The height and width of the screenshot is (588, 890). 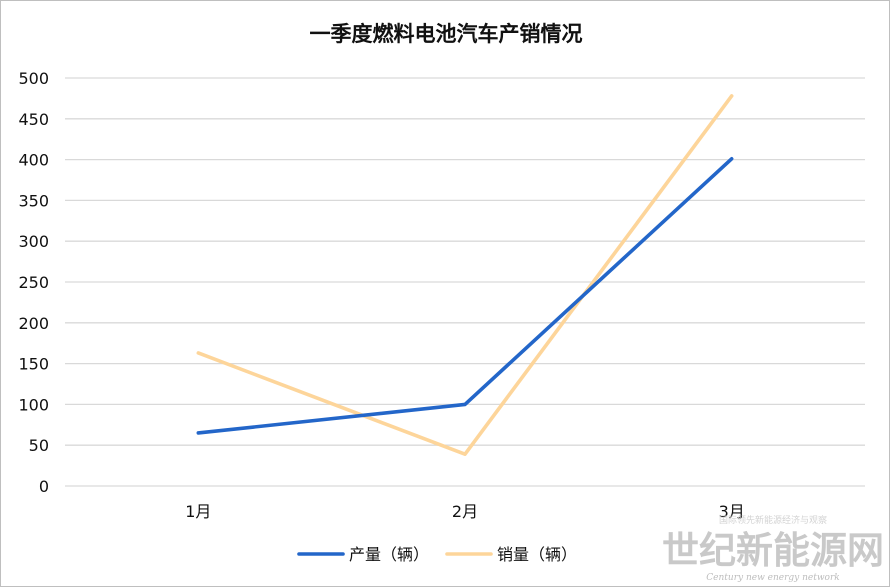 I want to click on x-tick-label: 1月, so click(x=198, y=511).